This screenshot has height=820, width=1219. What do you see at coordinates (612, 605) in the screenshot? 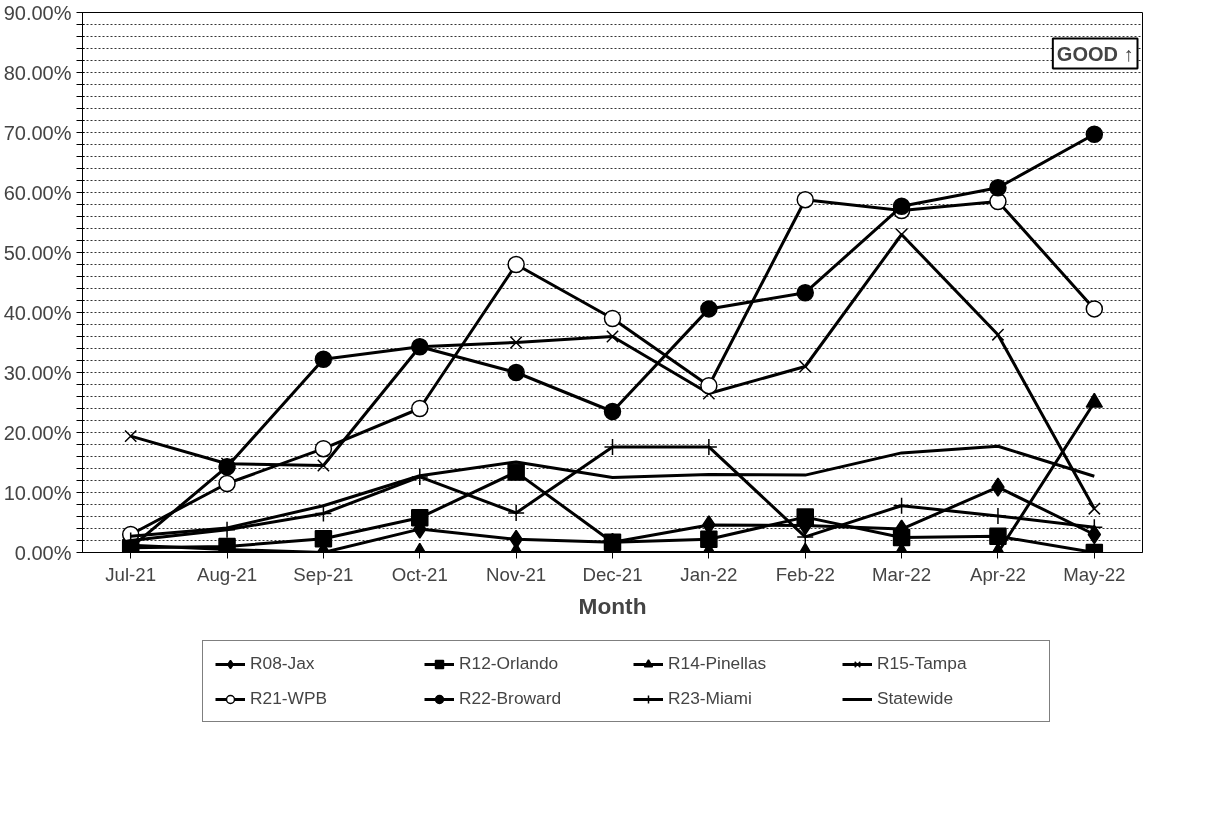
I see `x-axis-title: Month` at bounding box center [612, 605].